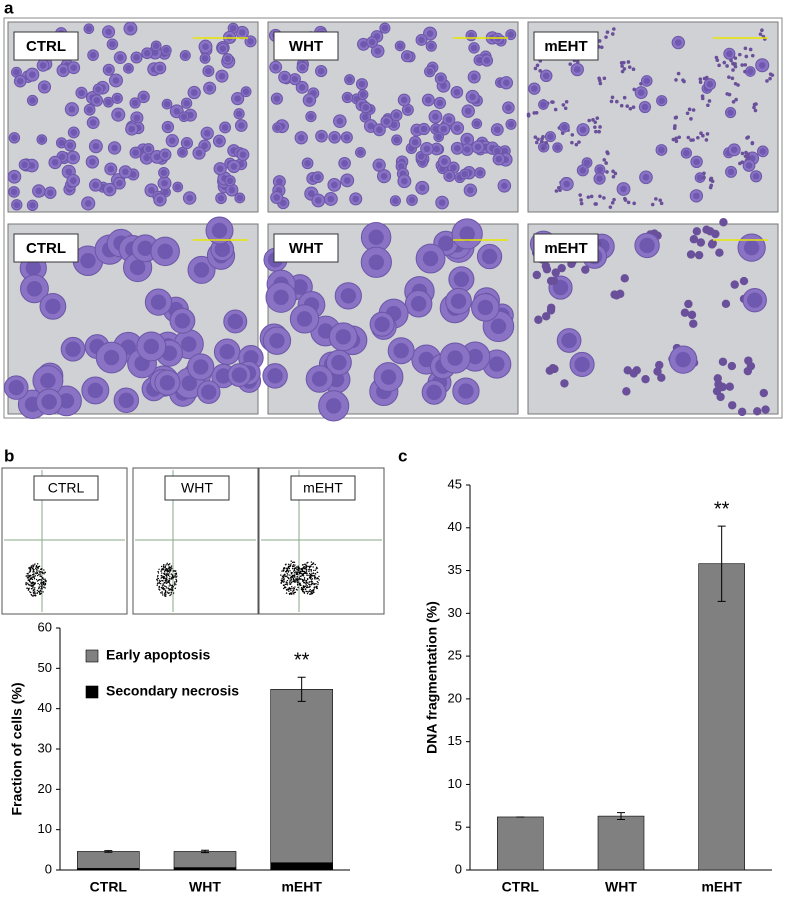 This screenshot has height=903, width=787. I want to click on flow-plot: CTRL, so click(64, 541).